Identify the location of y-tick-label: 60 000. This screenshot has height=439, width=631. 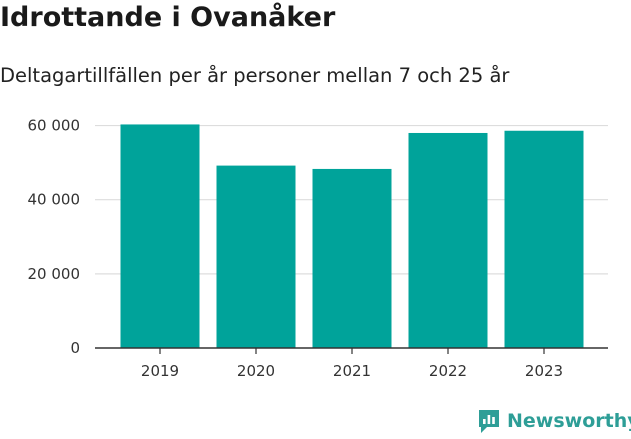
(54, 126).